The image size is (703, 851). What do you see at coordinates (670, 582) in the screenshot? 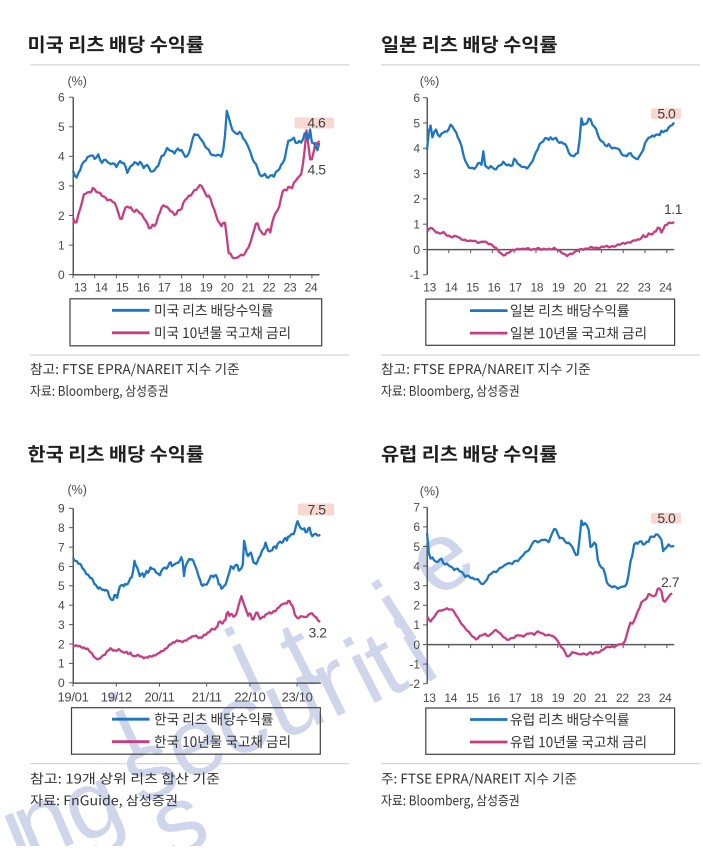
I see `svg-text: 2.7` at bounding box center [670, 582].